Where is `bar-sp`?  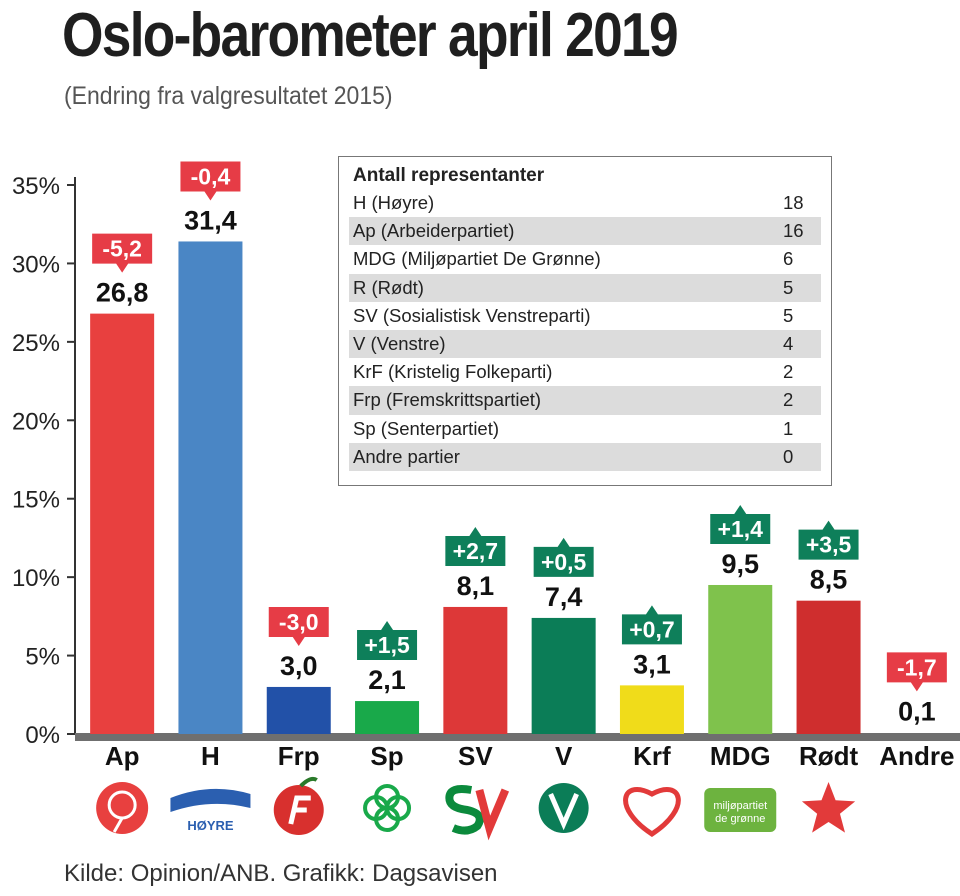
bar-sp is located at coordinates (387, 717).